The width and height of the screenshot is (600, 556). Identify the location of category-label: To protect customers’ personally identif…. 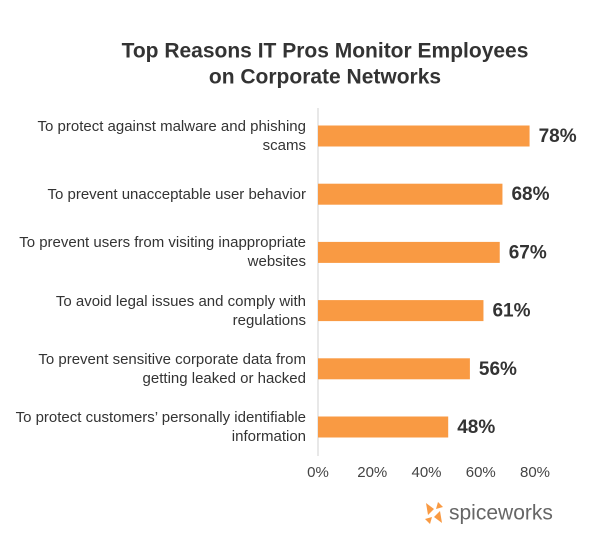
(160, 427).